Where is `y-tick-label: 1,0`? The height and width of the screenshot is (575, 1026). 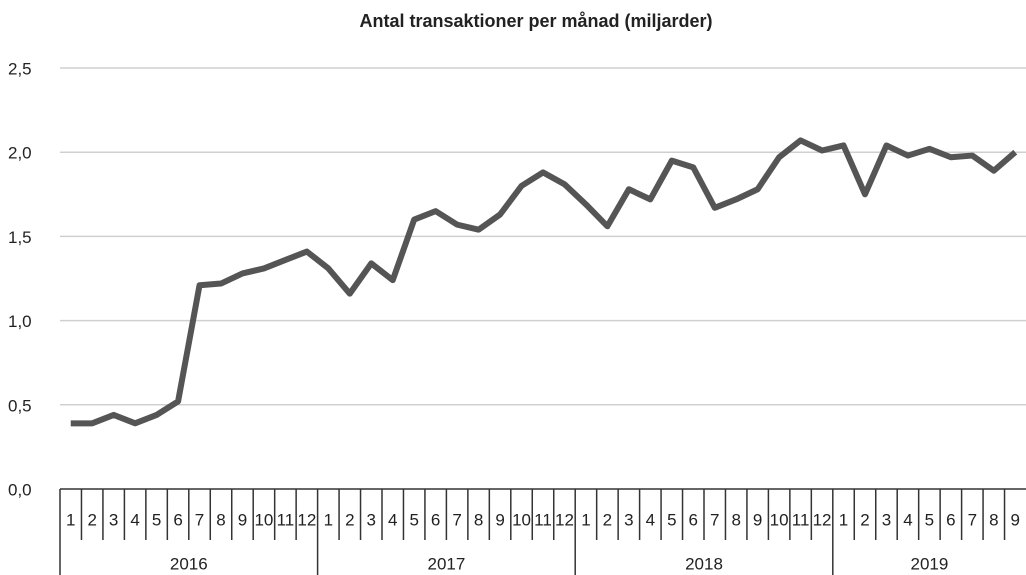 y-tick-label: 1,0 is located at coordinates (20, 321).